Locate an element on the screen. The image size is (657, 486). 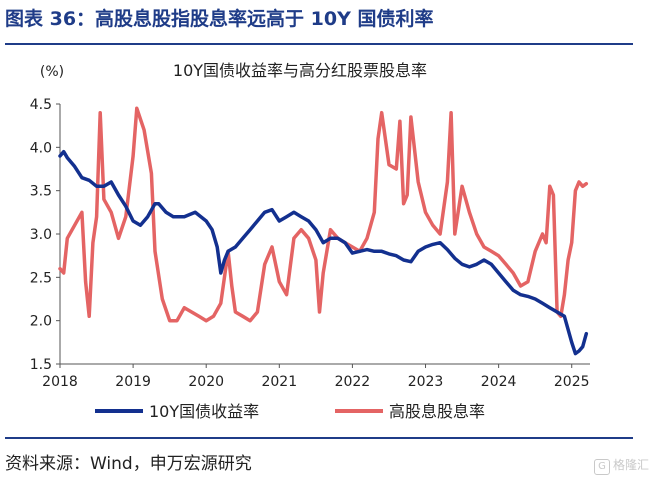
x-tick-label: 2020 is located at coordinates (206, 382).